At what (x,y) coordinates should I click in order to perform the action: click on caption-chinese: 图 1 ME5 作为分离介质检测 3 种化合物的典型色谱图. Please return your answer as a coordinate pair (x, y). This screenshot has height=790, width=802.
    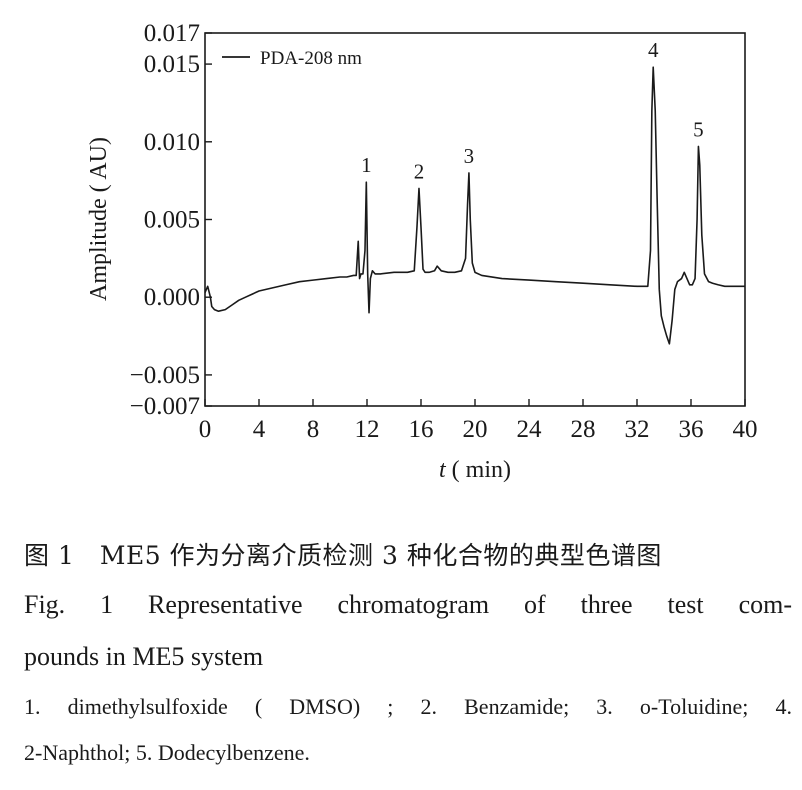
    Looking at the image, I should click on (343, 555).